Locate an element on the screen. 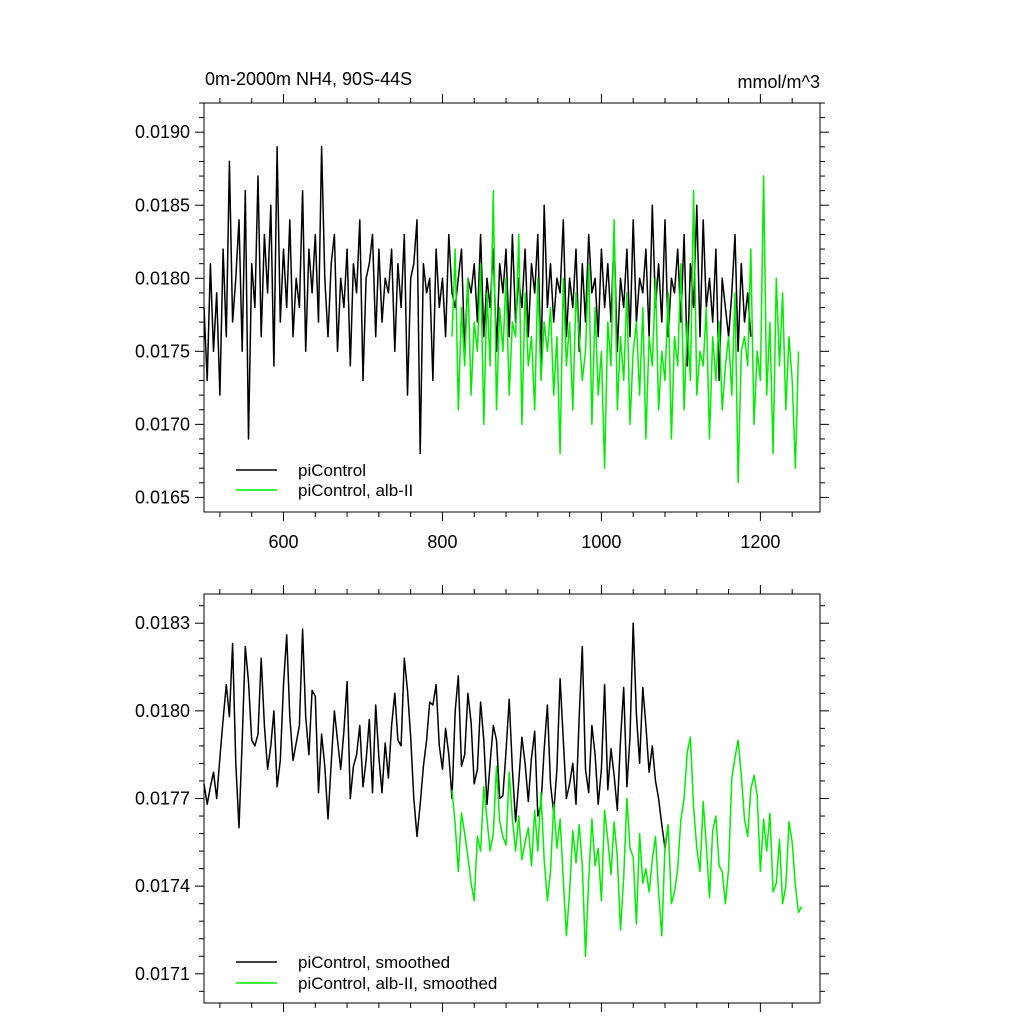  top-legend: piControl piControl, alb-II is located at coordinates (324, 480).